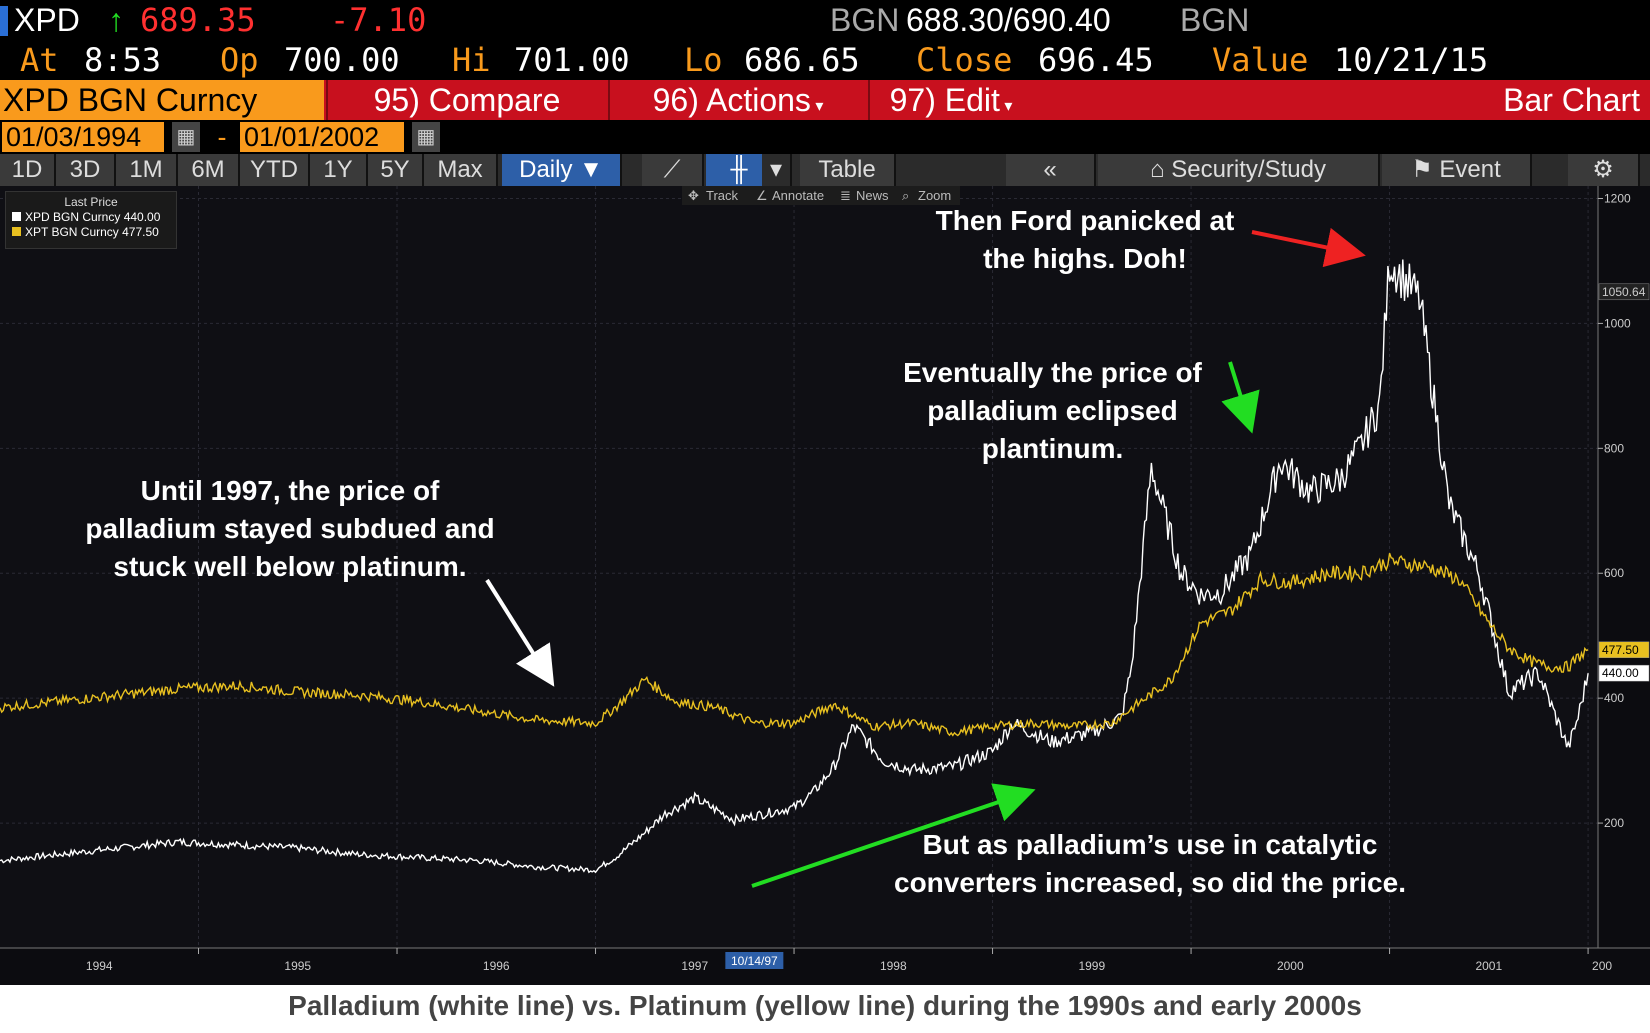 The width and height of the screenshot is (1650, 1033). Describe the element at coordinates (762, 195) in the screenshot. I see `annotate-icon: ∠` at that location.